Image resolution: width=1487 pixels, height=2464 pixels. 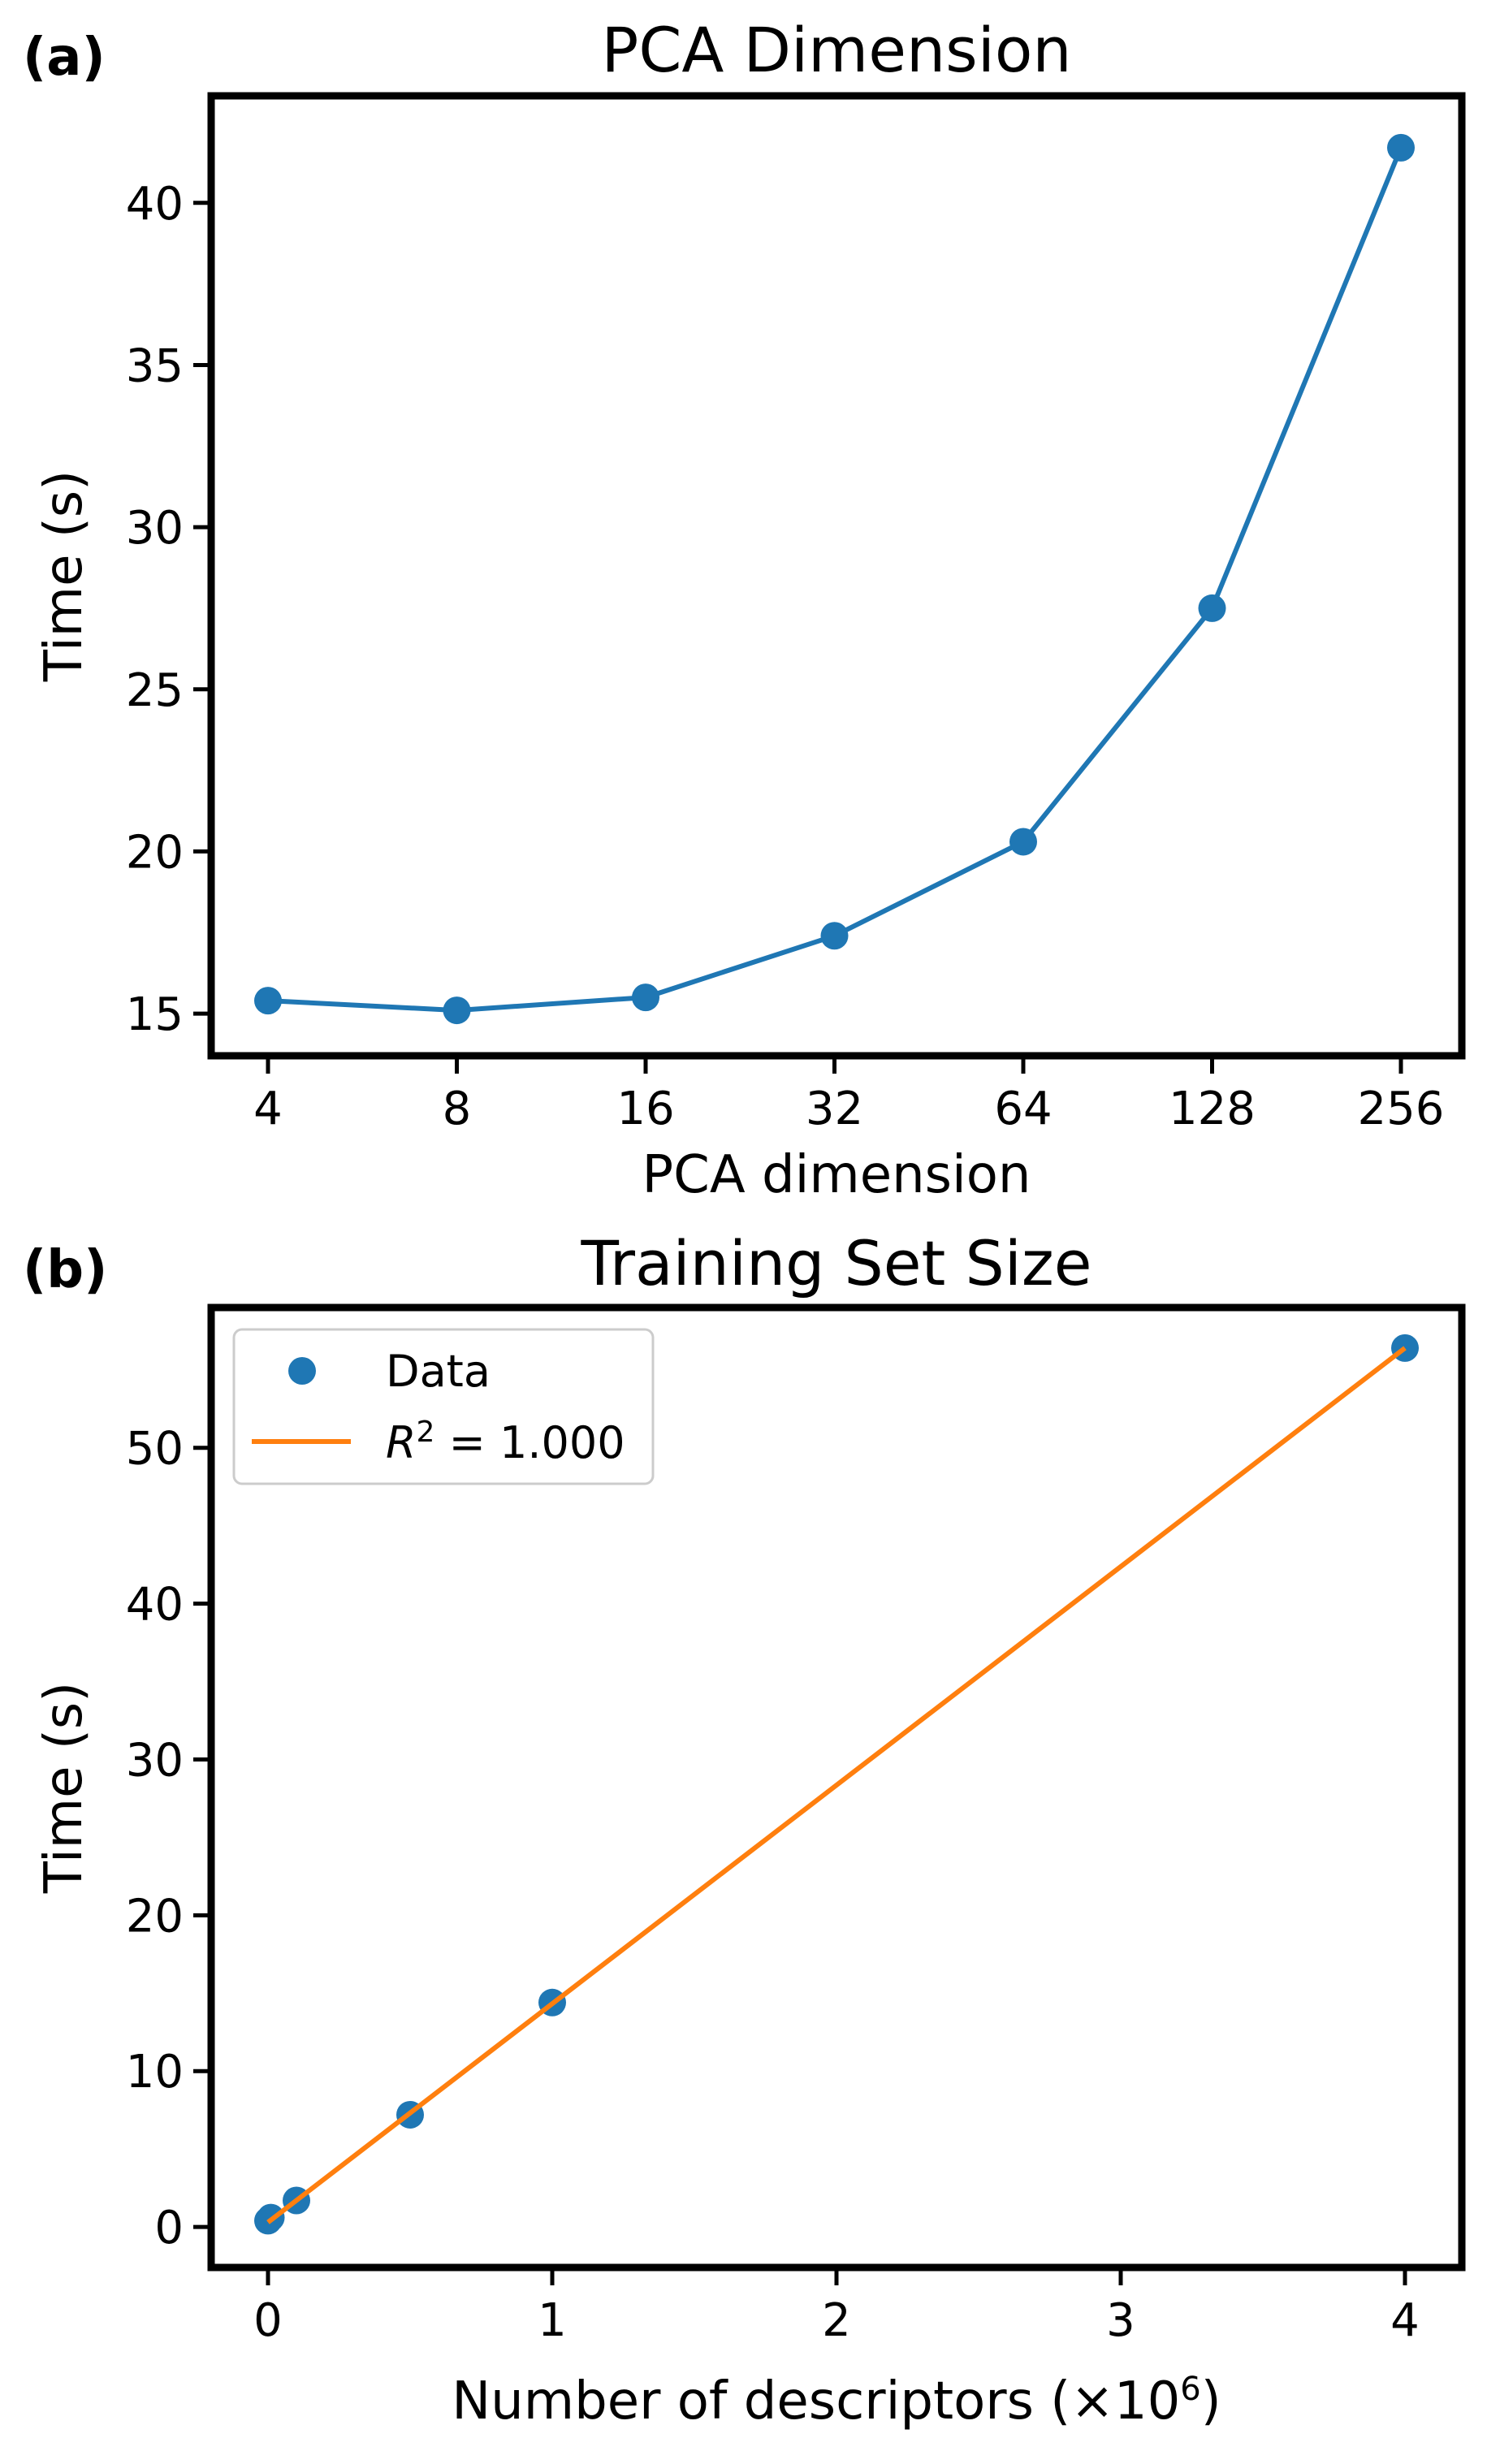 I want to click on panel-b-title: Training Set Size, so click(x=835, y=1263).